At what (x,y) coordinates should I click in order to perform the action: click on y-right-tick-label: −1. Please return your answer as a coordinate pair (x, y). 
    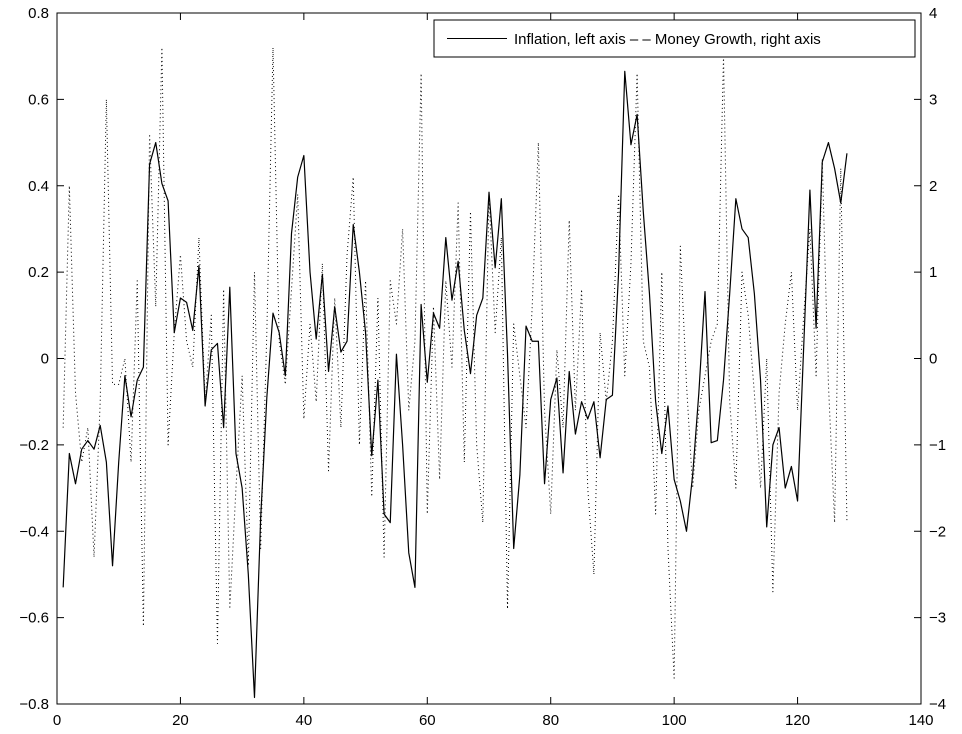
    Looking at the image, I should click on (937, 445).